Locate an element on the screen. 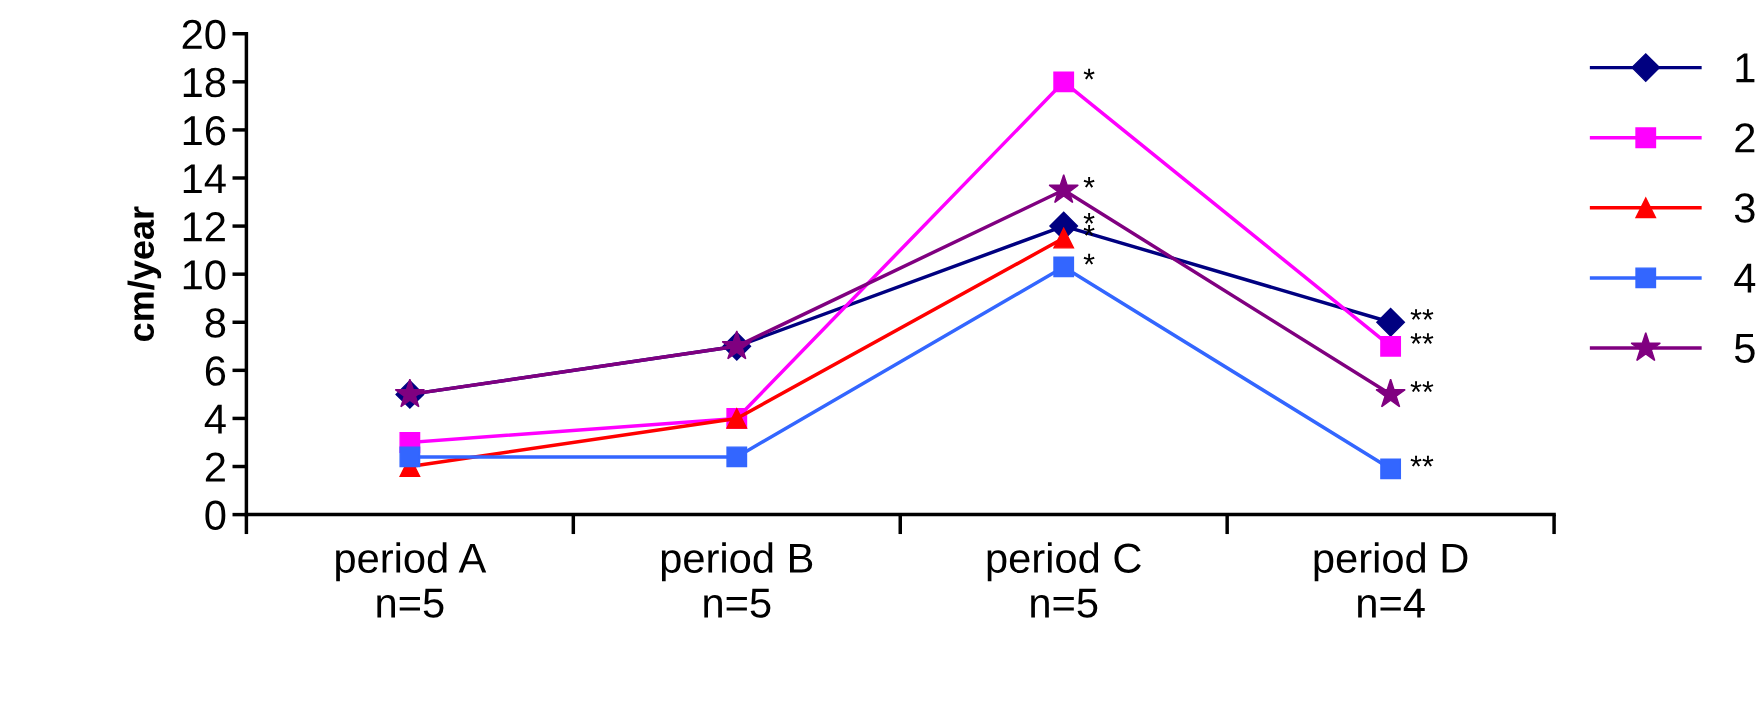  y-tick-label: 18 is located at coordinates (204, 82).